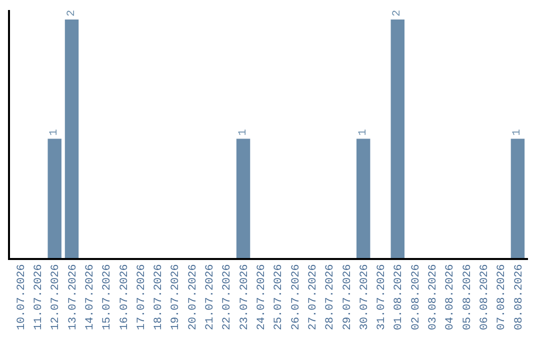 Image resolution: width=540 pixels, height=340 pixels. What do you see at coordinates (416, 297) in the screenshot?
I see `x-tick-label: 02.08.2026` at bounding box center [416, 297].